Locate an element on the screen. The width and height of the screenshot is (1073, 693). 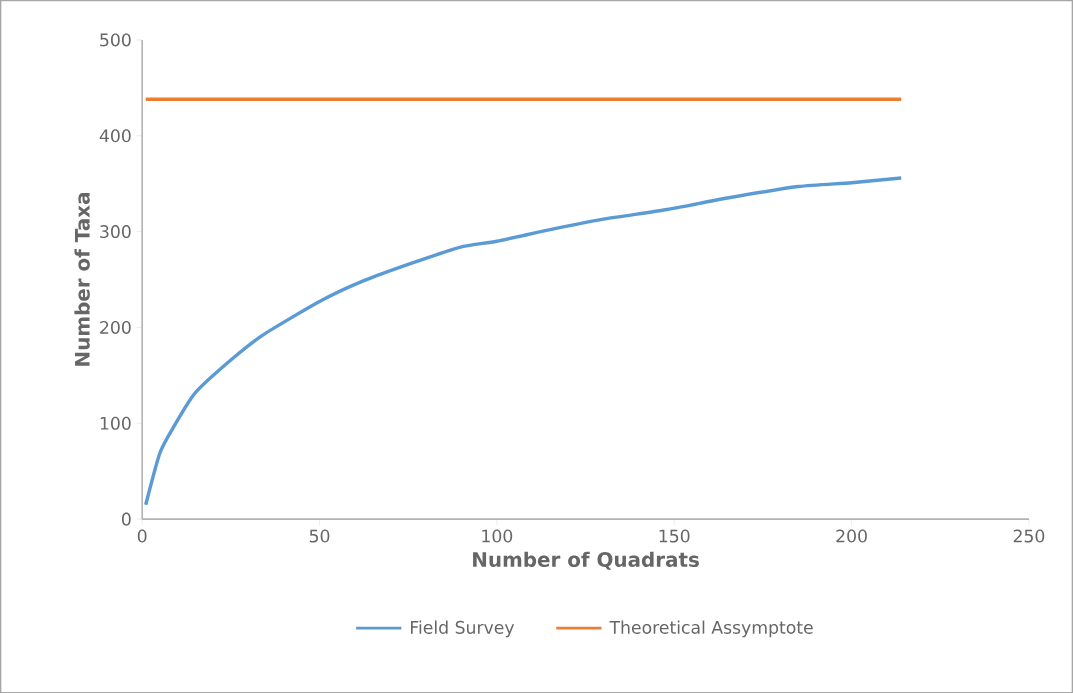
y-tick-label: 200 is located at coordinates (115, 327).